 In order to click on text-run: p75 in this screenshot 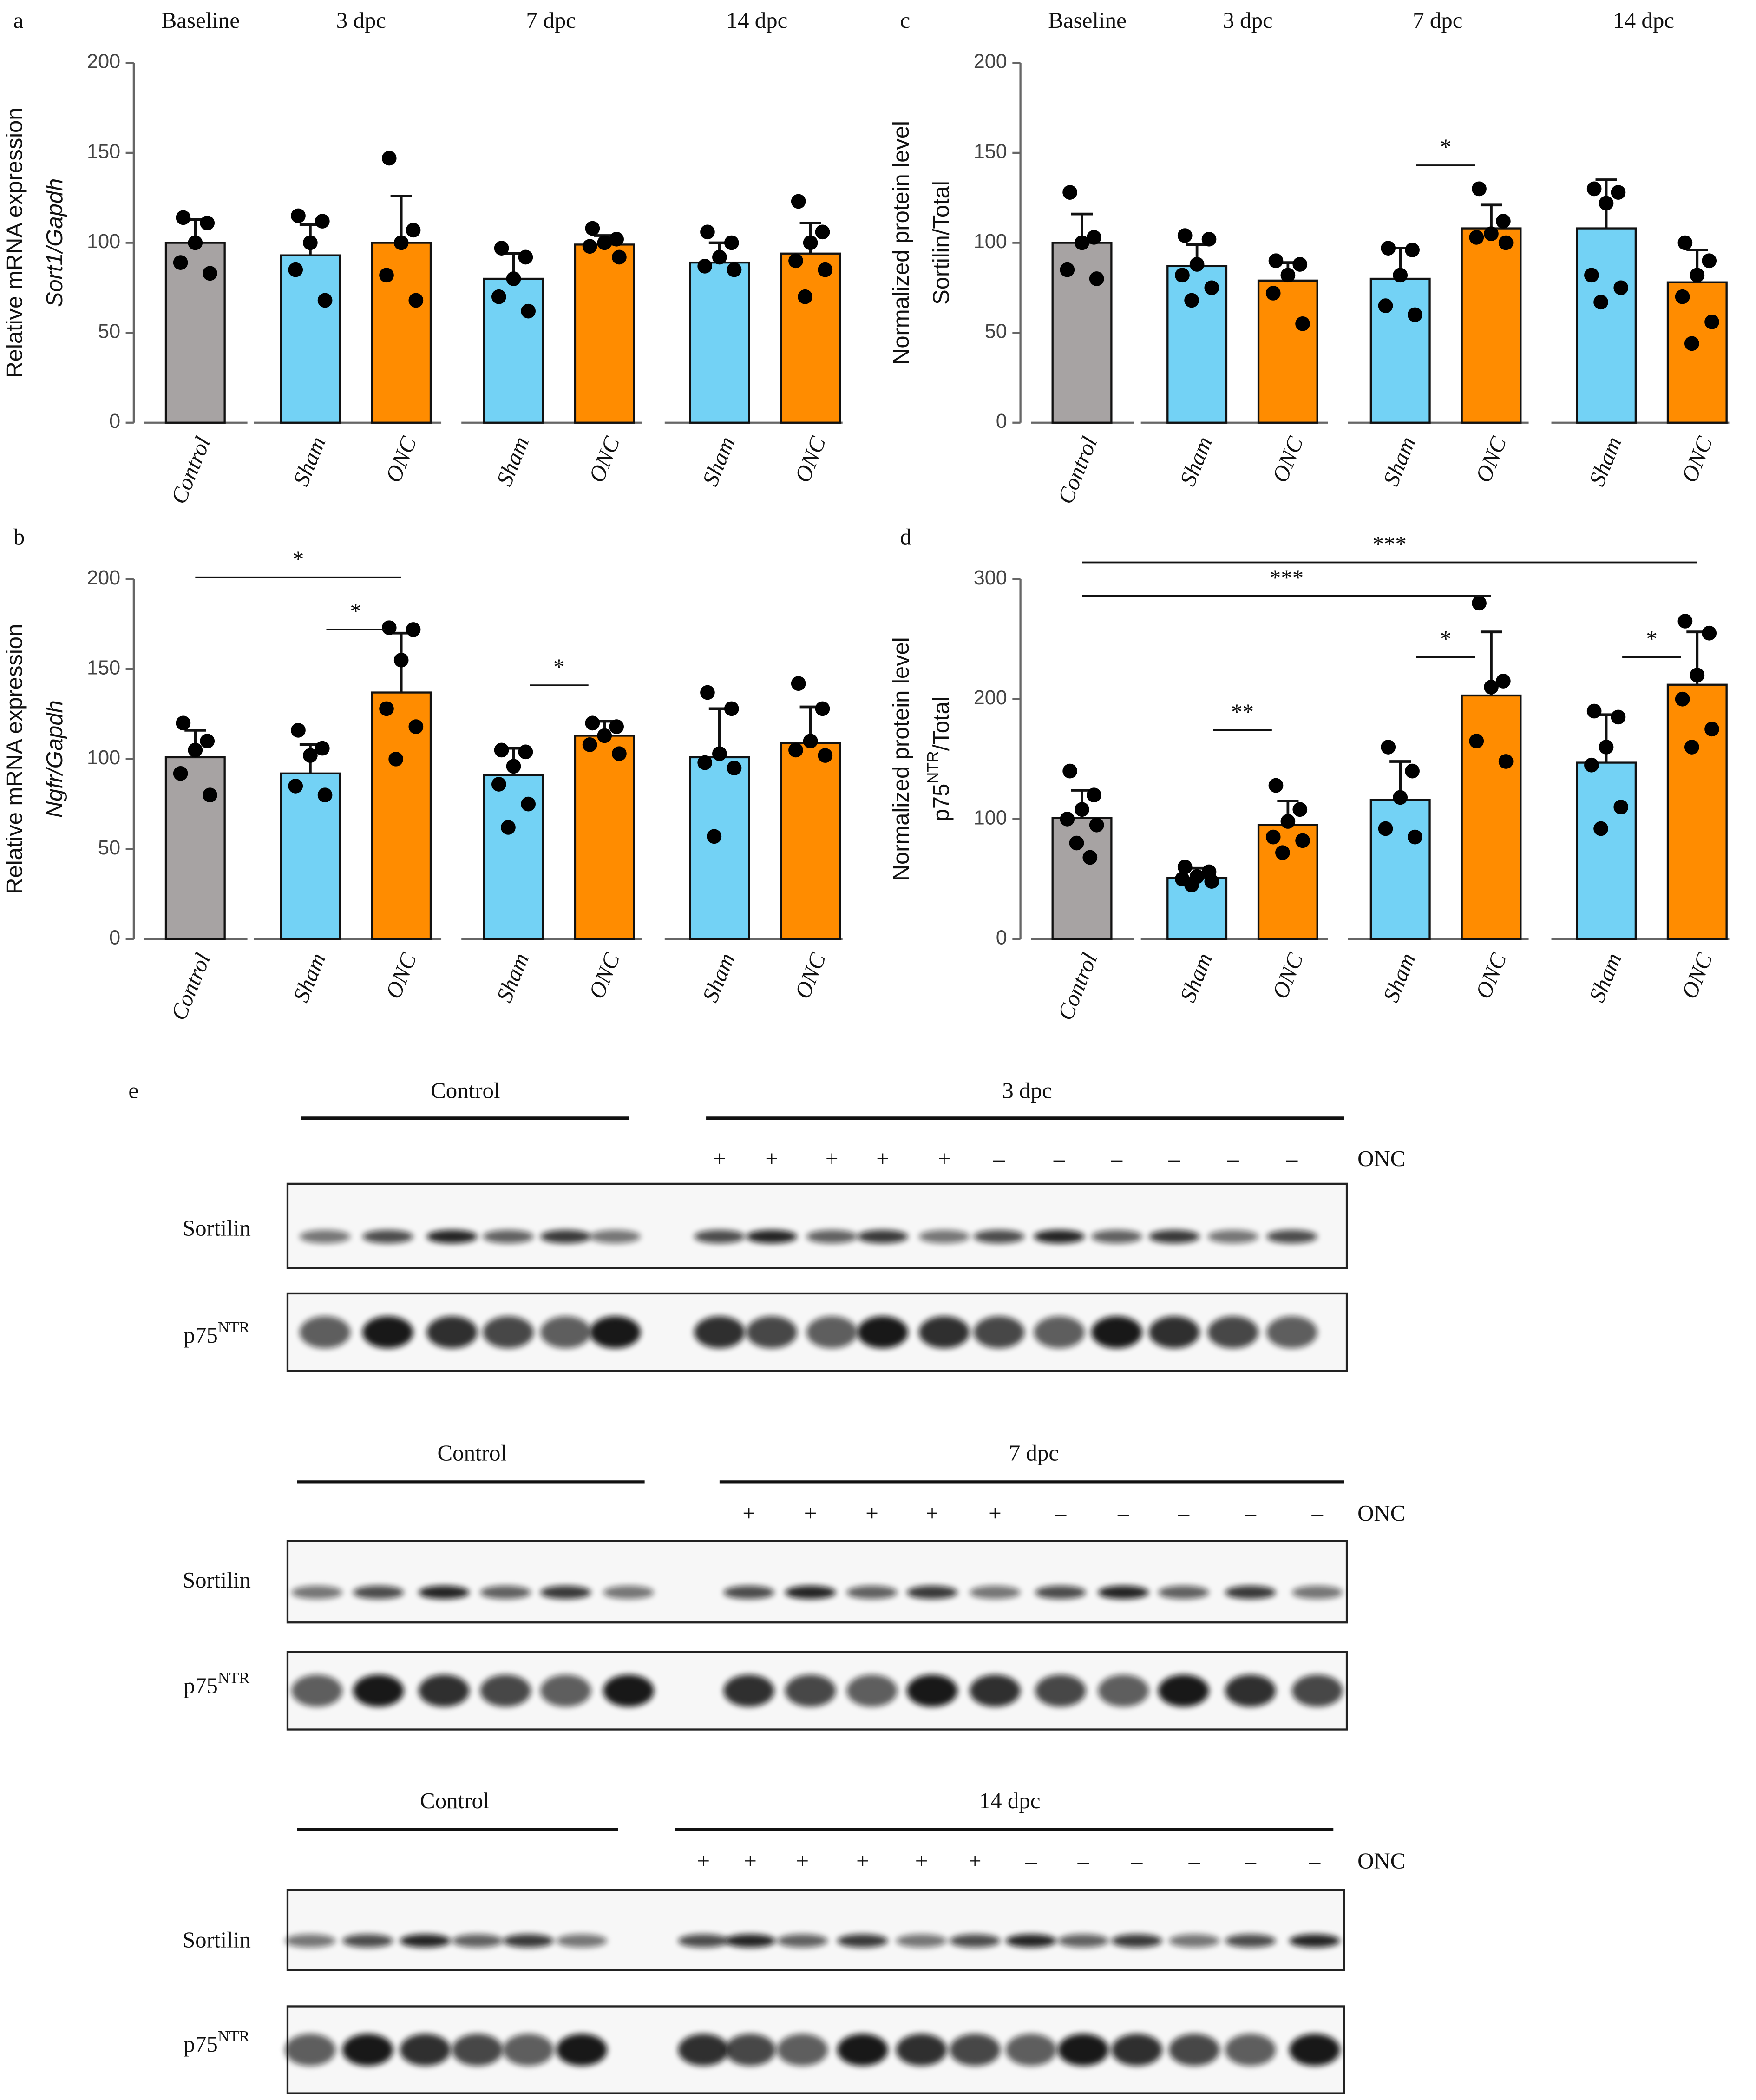, I will do `click(200, 1335)`.